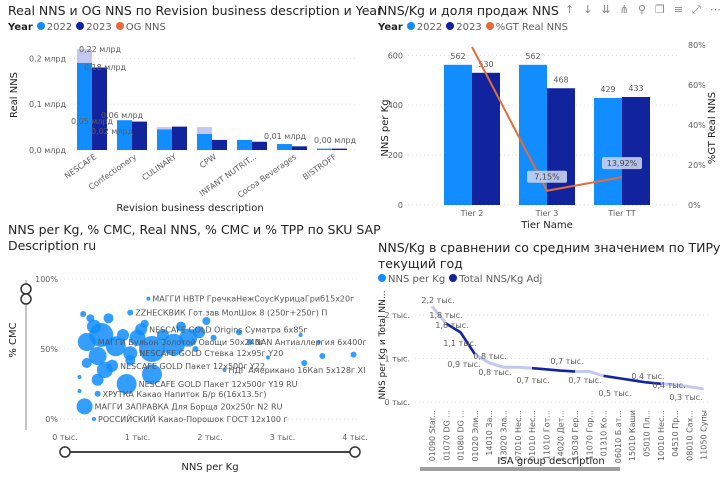 This screenshot has width=720, height=481. What do you see at coordinates (697, 125) in the screenshot?
I see `y2-tick-label: 40%` at bounding box center [697, 125].